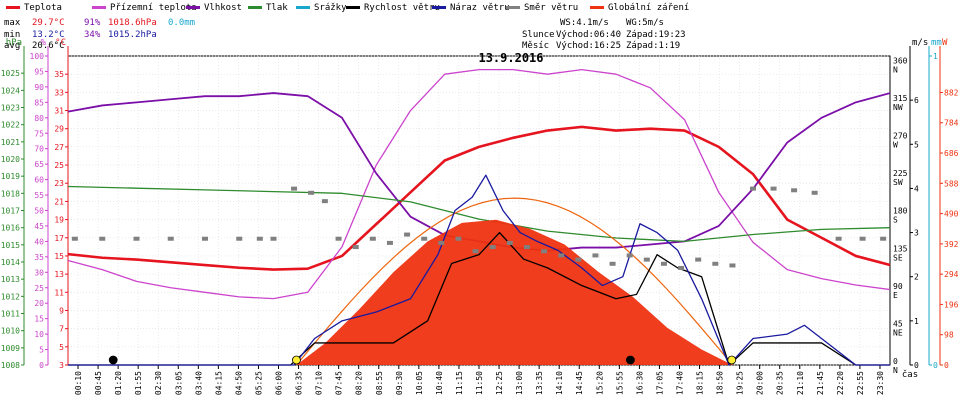 The image size is (966, 400). What do you see at coordinates (900, 60) in the screenshot?
I see `dir-deg-label: 360` at bounding box center [900, 60].